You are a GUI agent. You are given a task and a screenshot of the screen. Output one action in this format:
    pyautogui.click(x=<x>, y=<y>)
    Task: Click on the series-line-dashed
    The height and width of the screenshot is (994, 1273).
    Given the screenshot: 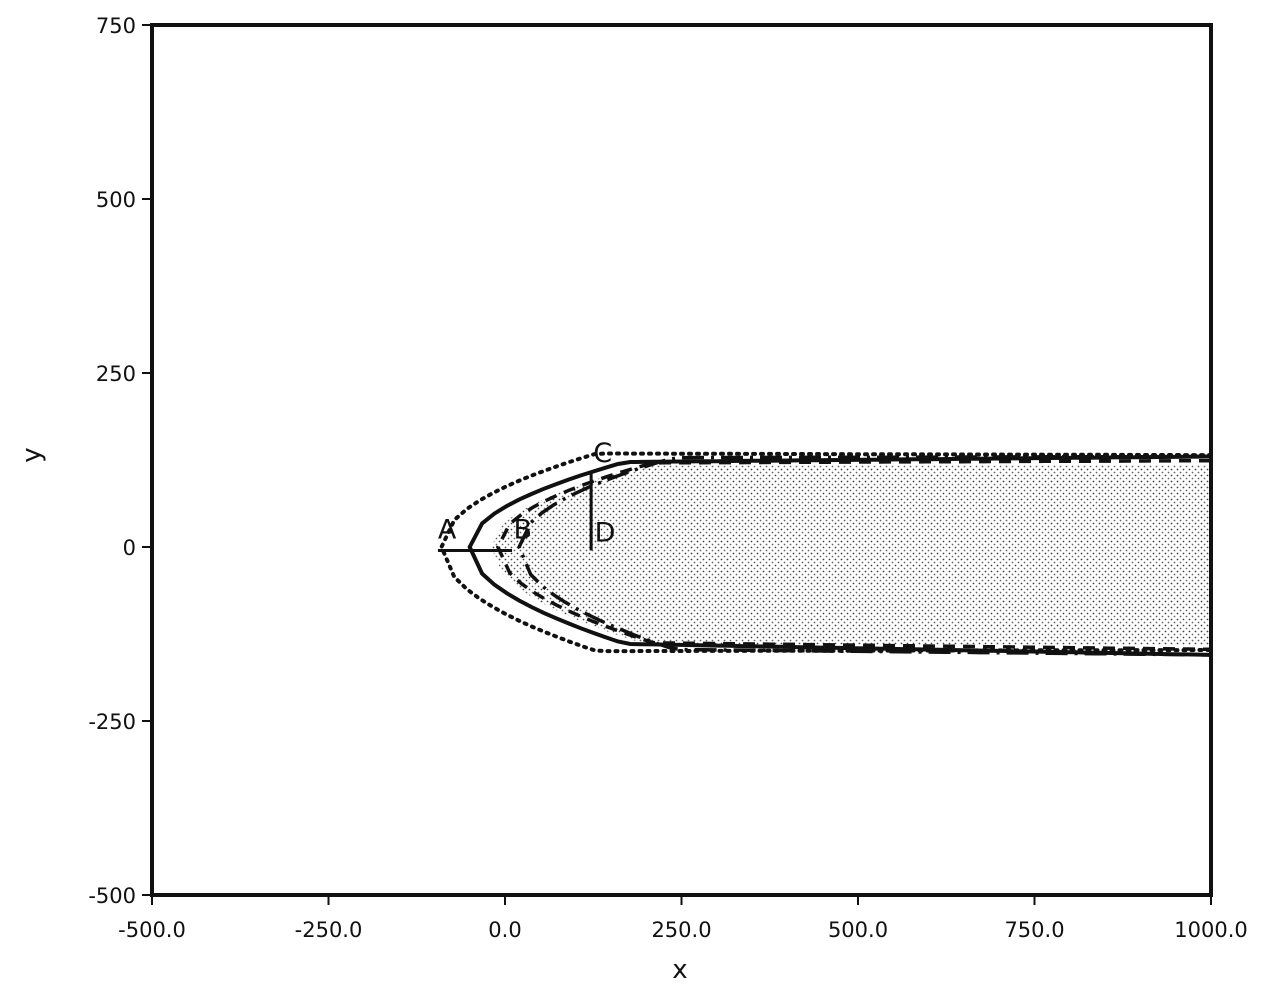 What is the action you would take?
    pyautogui.click(x=853, y=555)
    